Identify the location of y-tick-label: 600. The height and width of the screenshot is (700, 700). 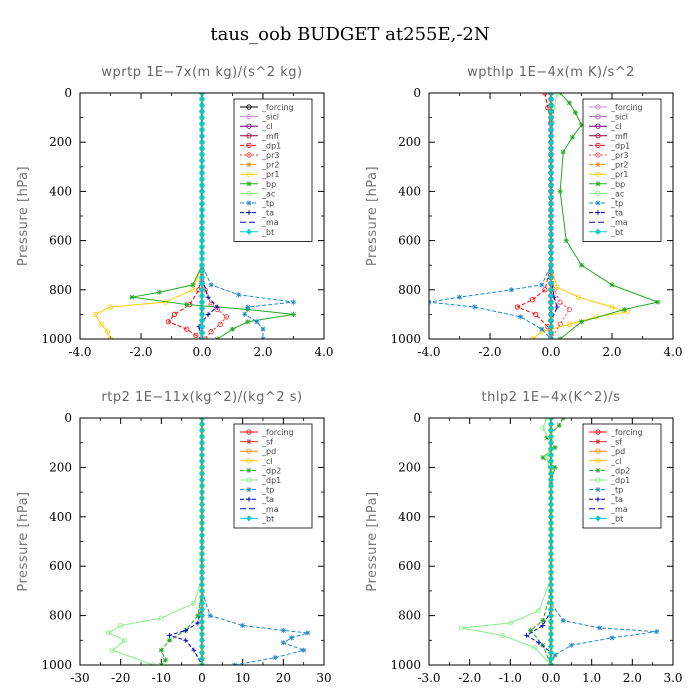
(60, 566).